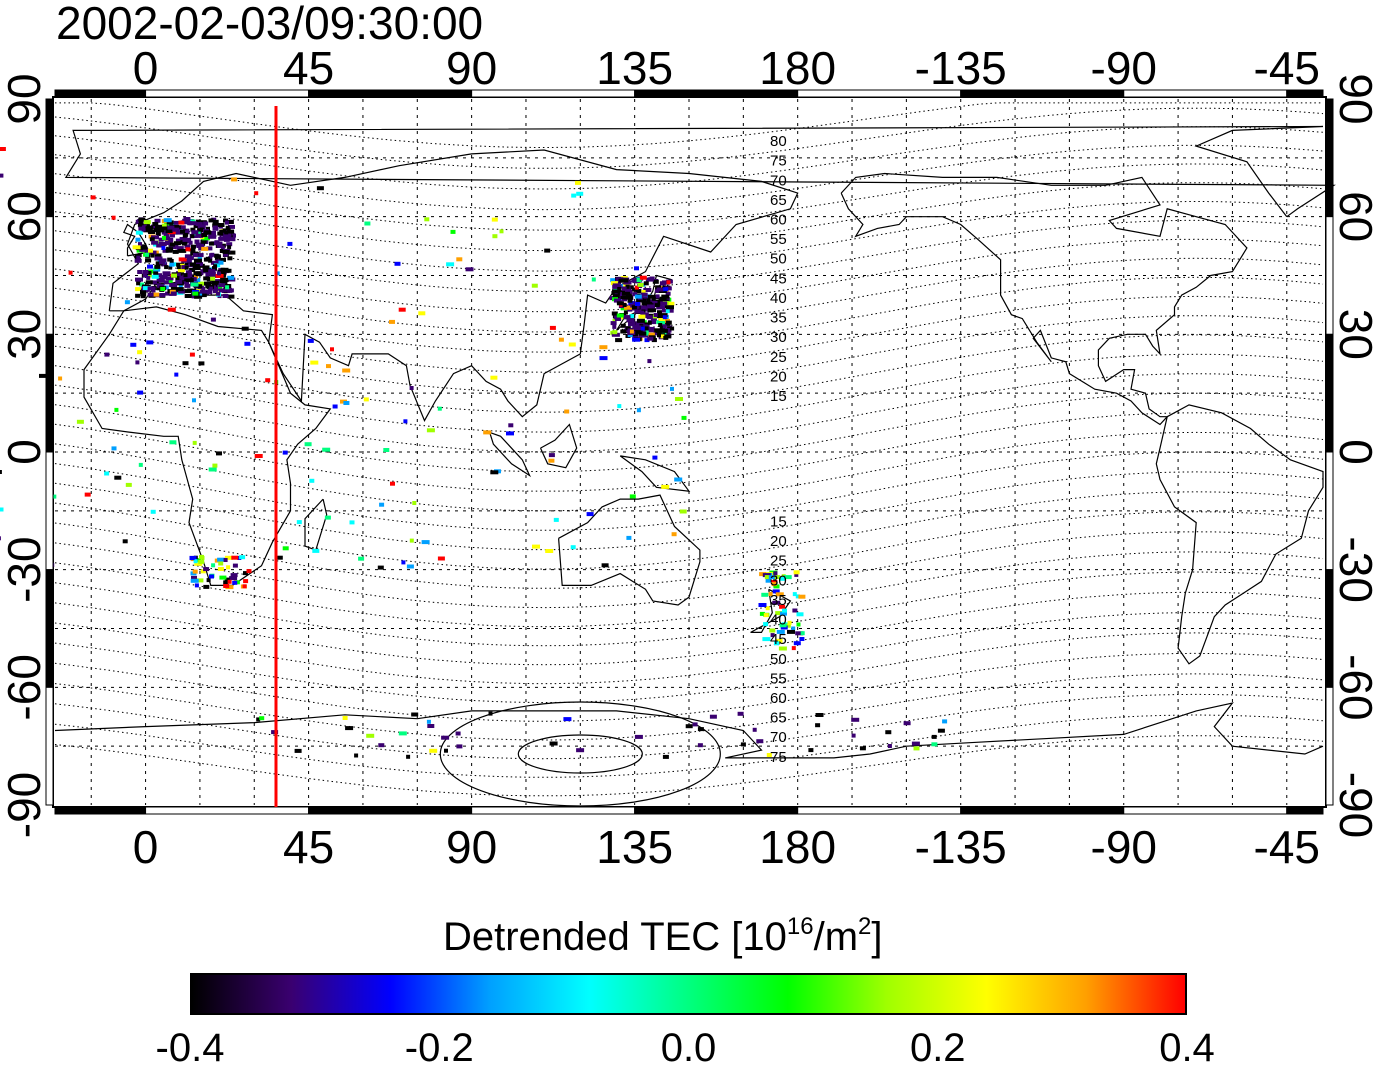 The height and width of the screenshot is (1070, 1376). I want to click on lon-axis-bar-bottom, so click(227, 810).